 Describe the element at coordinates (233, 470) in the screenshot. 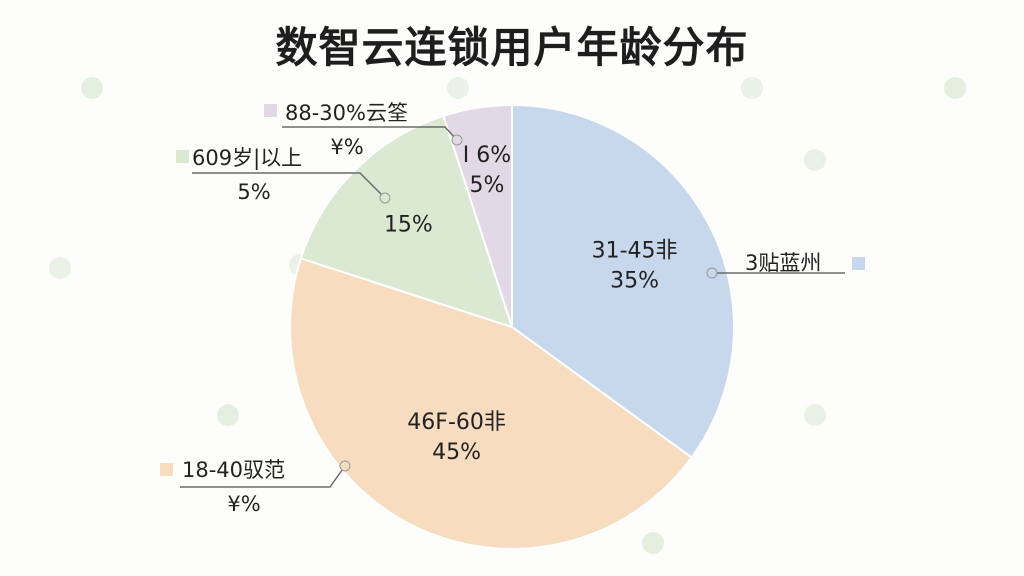

I see `legend-label: 18-40驭范` at that location.